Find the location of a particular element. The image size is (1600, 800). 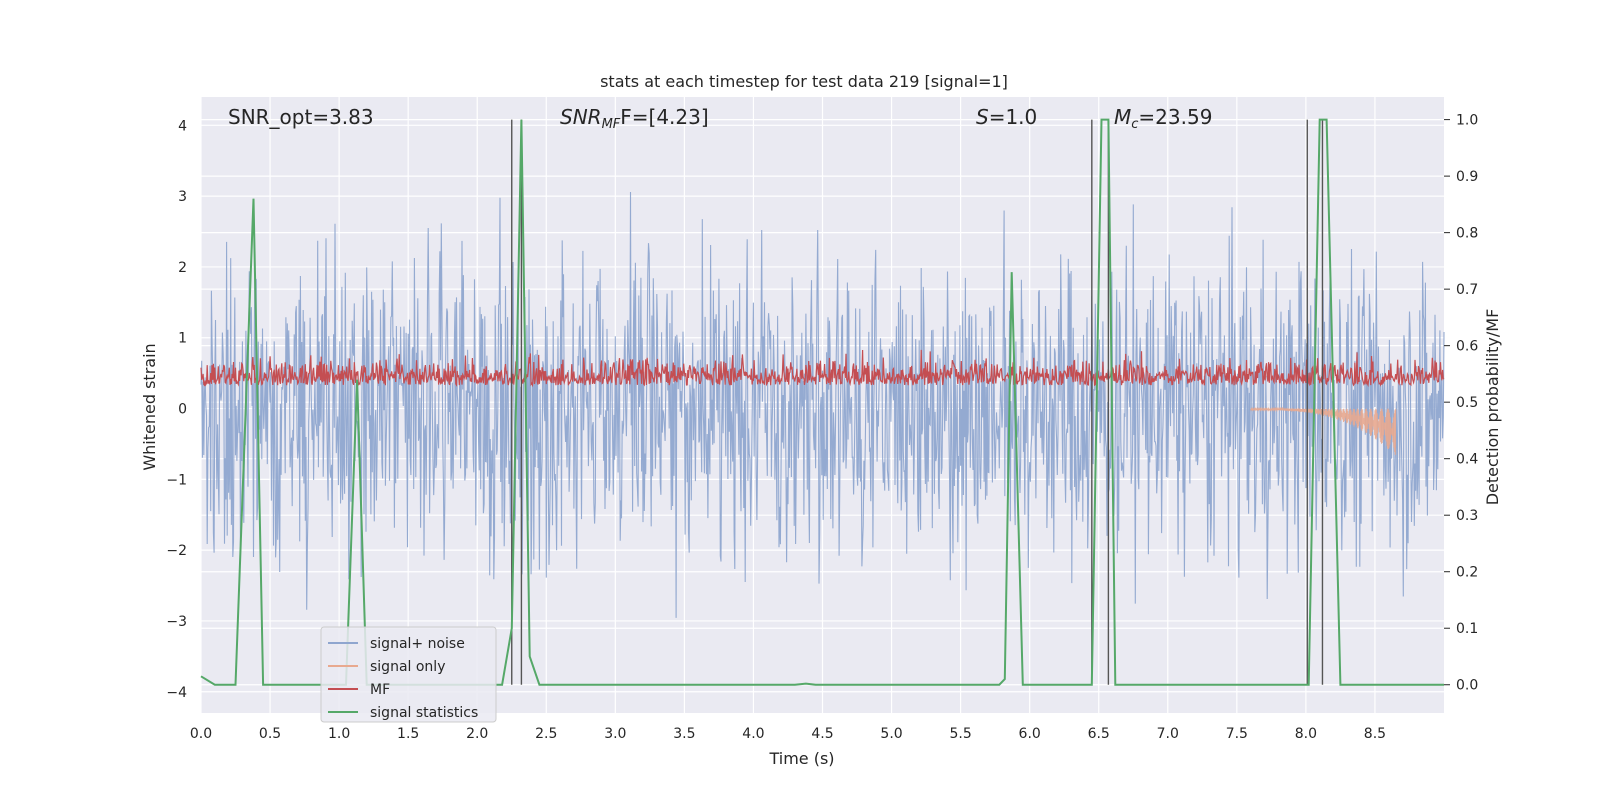

x-tick-label: 1.0 is located at coordinates (339, 734).